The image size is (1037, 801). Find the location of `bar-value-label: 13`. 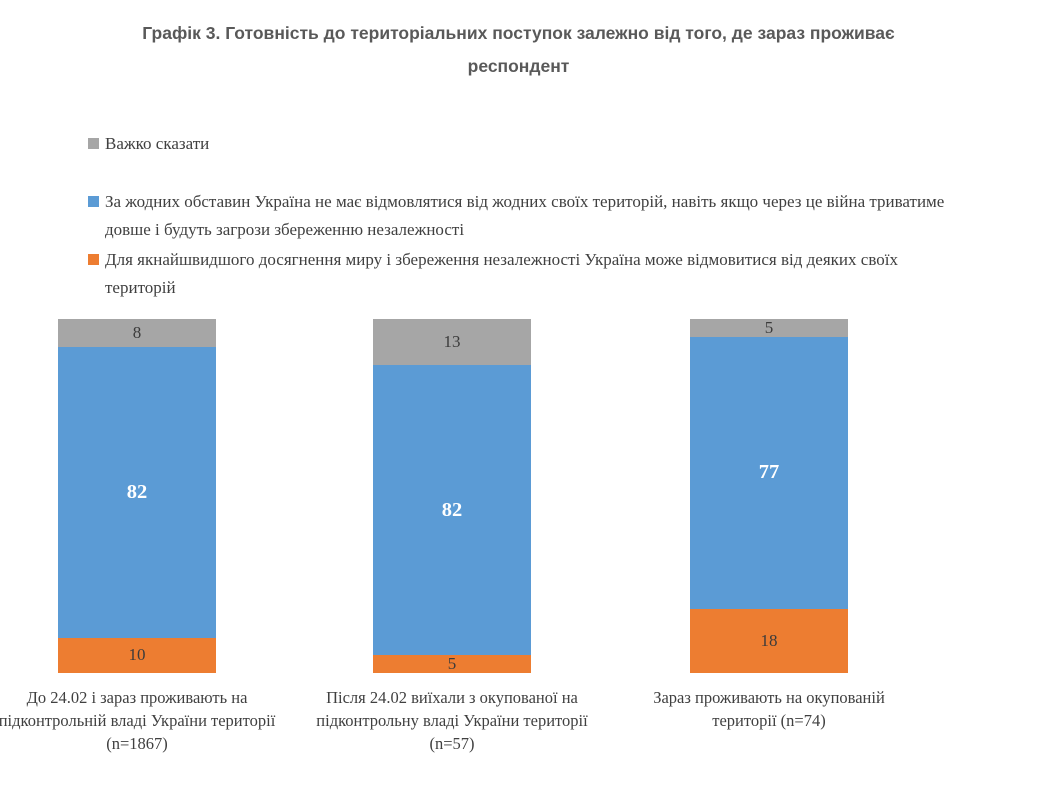

bar-value-label: 13 is located at coordinates (452, 341).